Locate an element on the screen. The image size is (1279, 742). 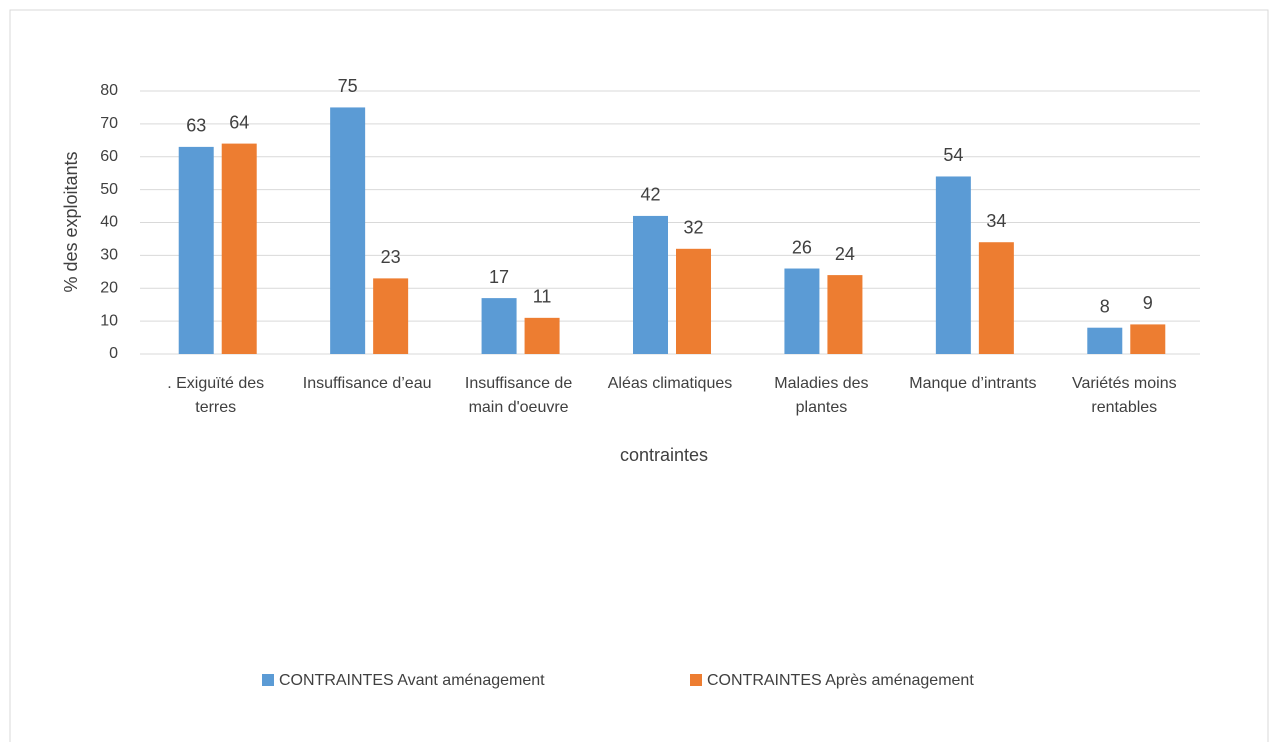
y-tick-label: 10 is located at coordinates (109, 320).